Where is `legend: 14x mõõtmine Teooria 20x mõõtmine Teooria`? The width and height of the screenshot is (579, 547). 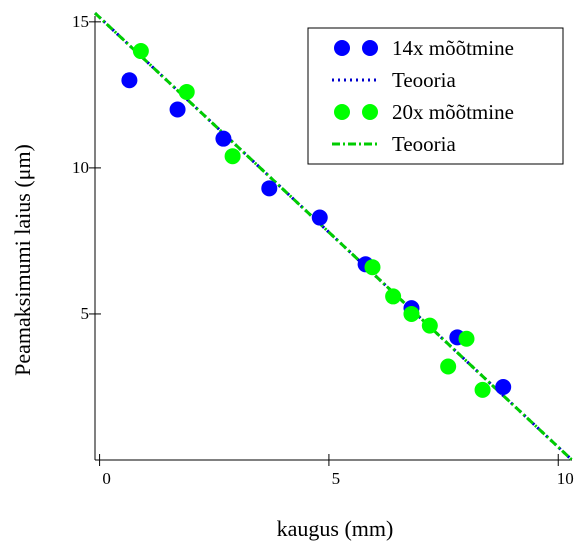
legend: 14x mõõtmine Teooria 20x mõõtmine Teooria is located at coordinates (435, 96).